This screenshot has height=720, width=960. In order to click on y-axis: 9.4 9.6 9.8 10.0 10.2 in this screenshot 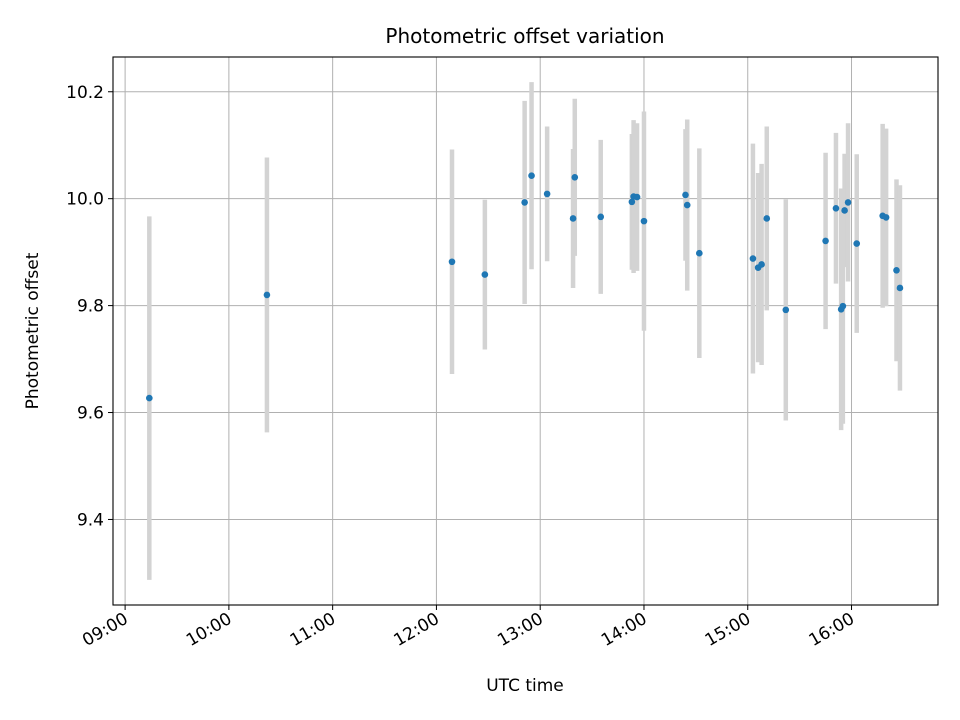, I will do `click(89, 306)`.